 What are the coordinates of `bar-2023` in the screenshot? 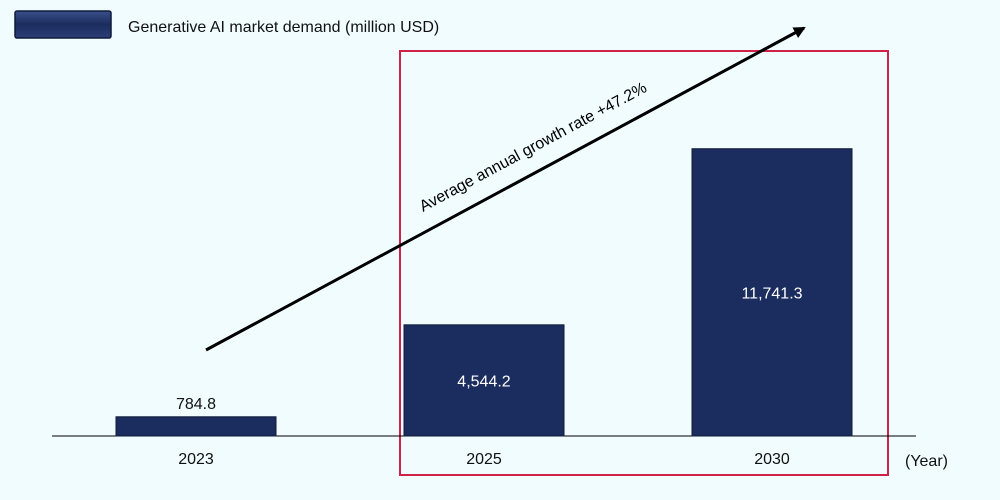 It's located at (196, 426).